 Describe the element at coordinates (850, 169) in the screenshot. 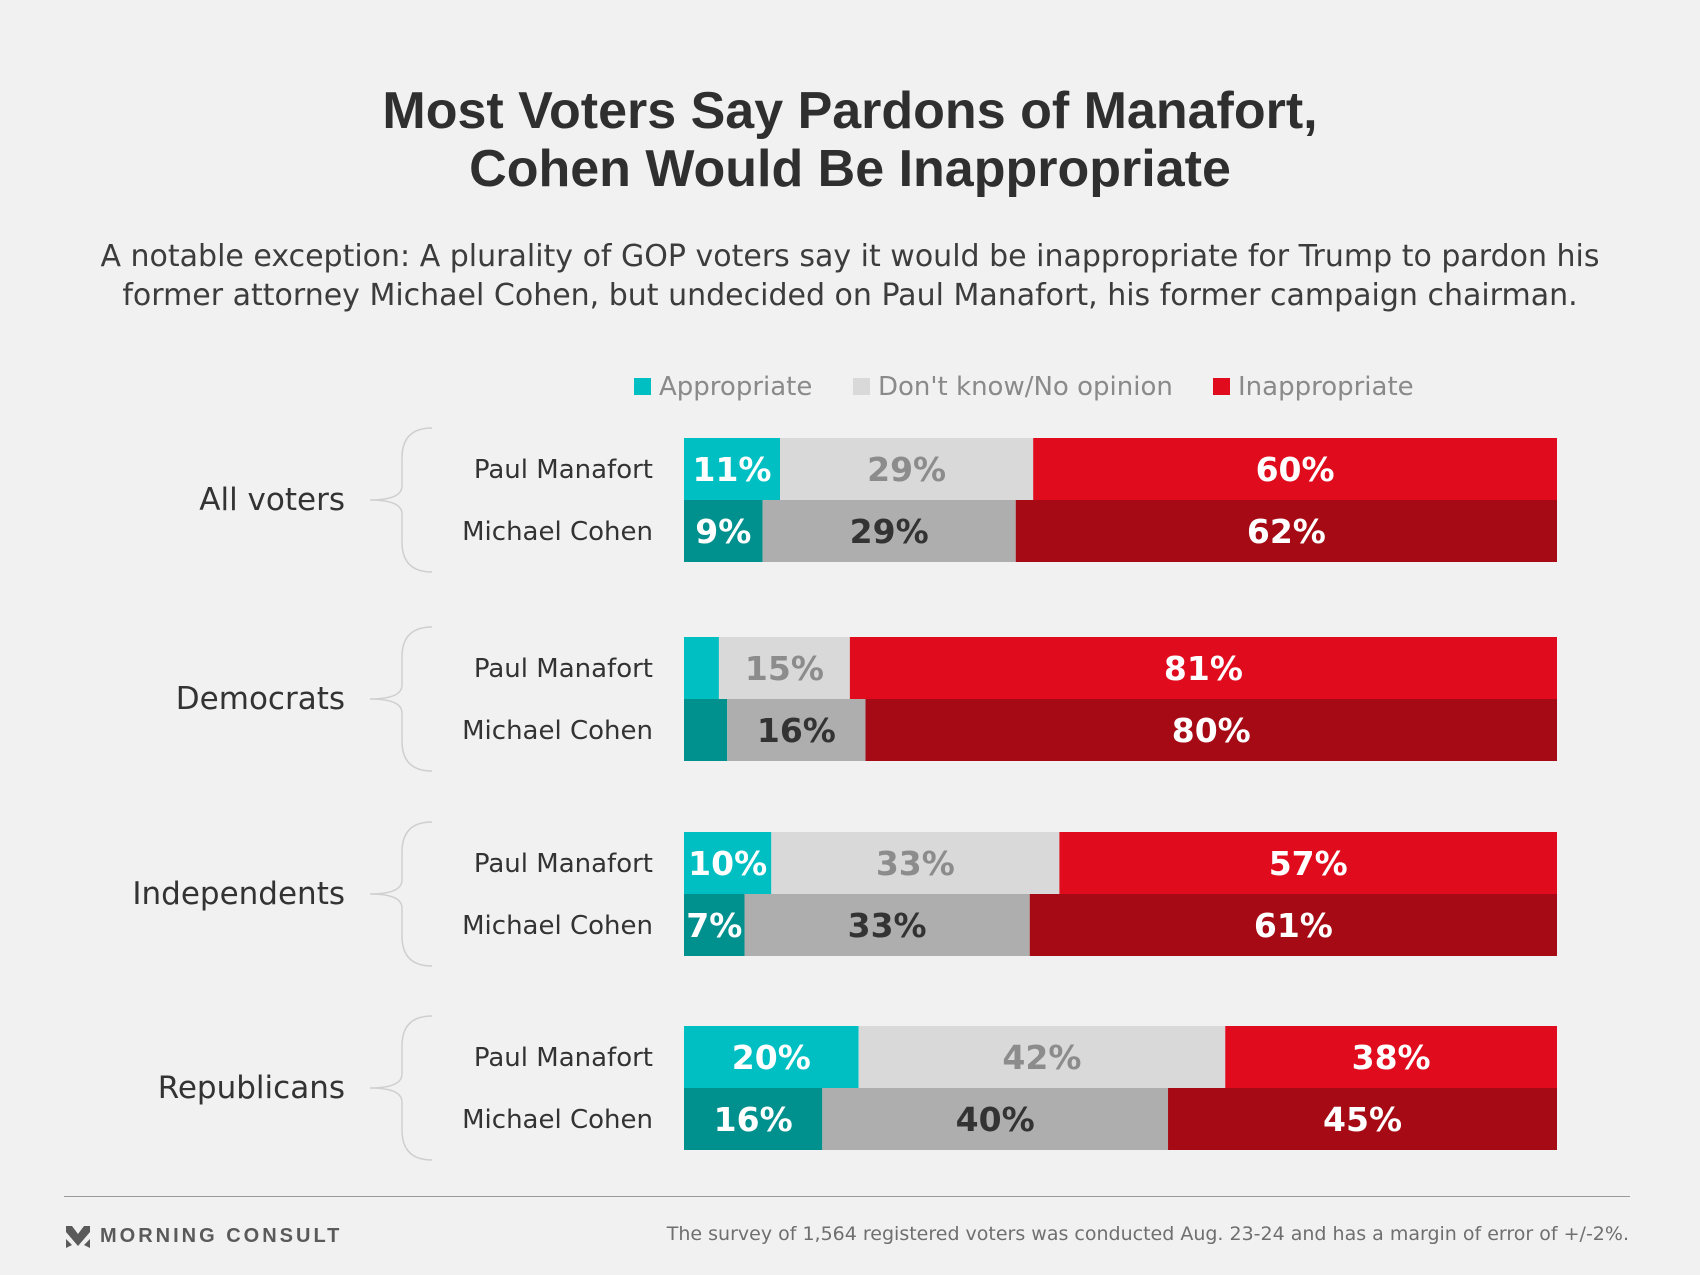

I see `chart-title-line-2: Cohen Would Be Inappropriate` at that location.